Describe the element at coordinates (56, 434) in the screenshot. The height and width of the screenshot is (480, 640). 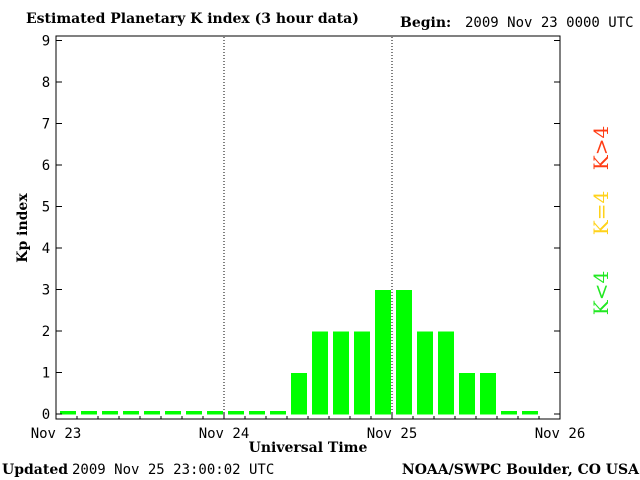
I see `x-tick-label: Nov 23` at that location.